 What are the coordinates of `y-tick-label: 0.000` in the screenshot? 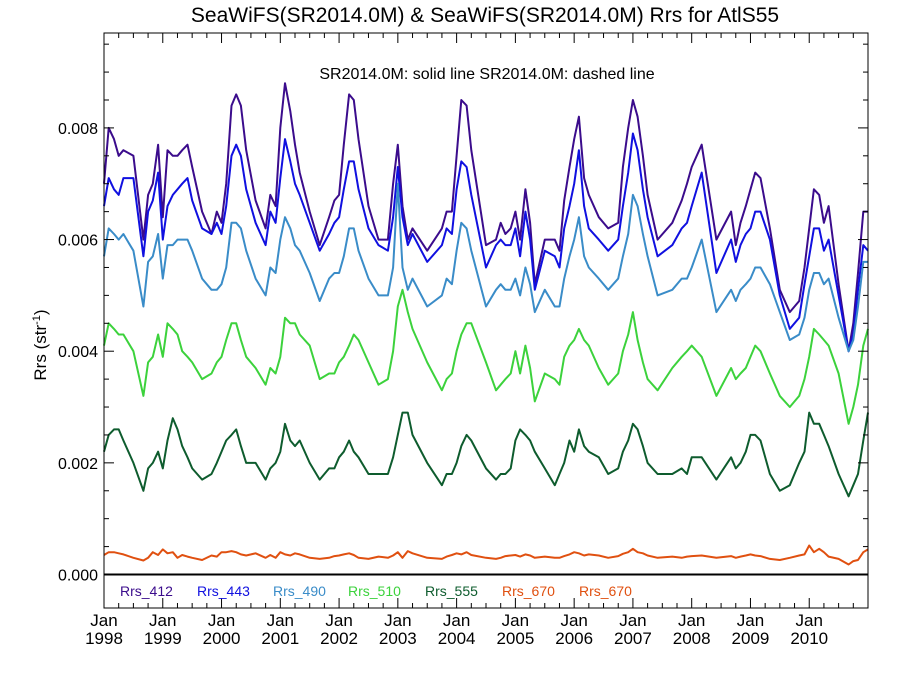 It's located at (78, 576).